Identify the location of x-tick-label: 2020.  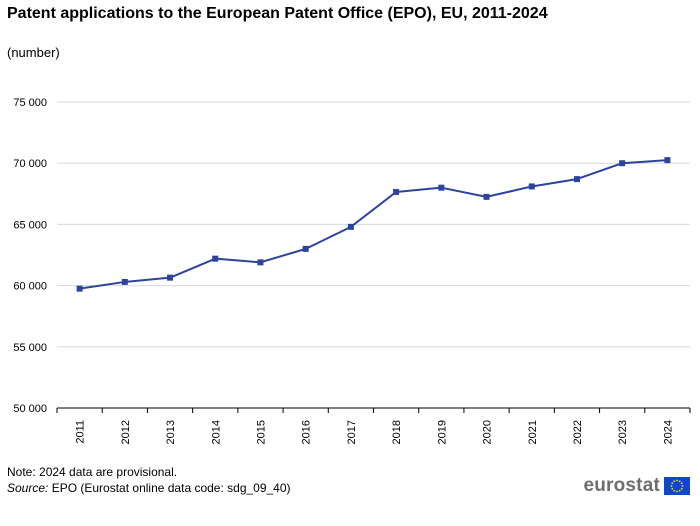
(488, 432).